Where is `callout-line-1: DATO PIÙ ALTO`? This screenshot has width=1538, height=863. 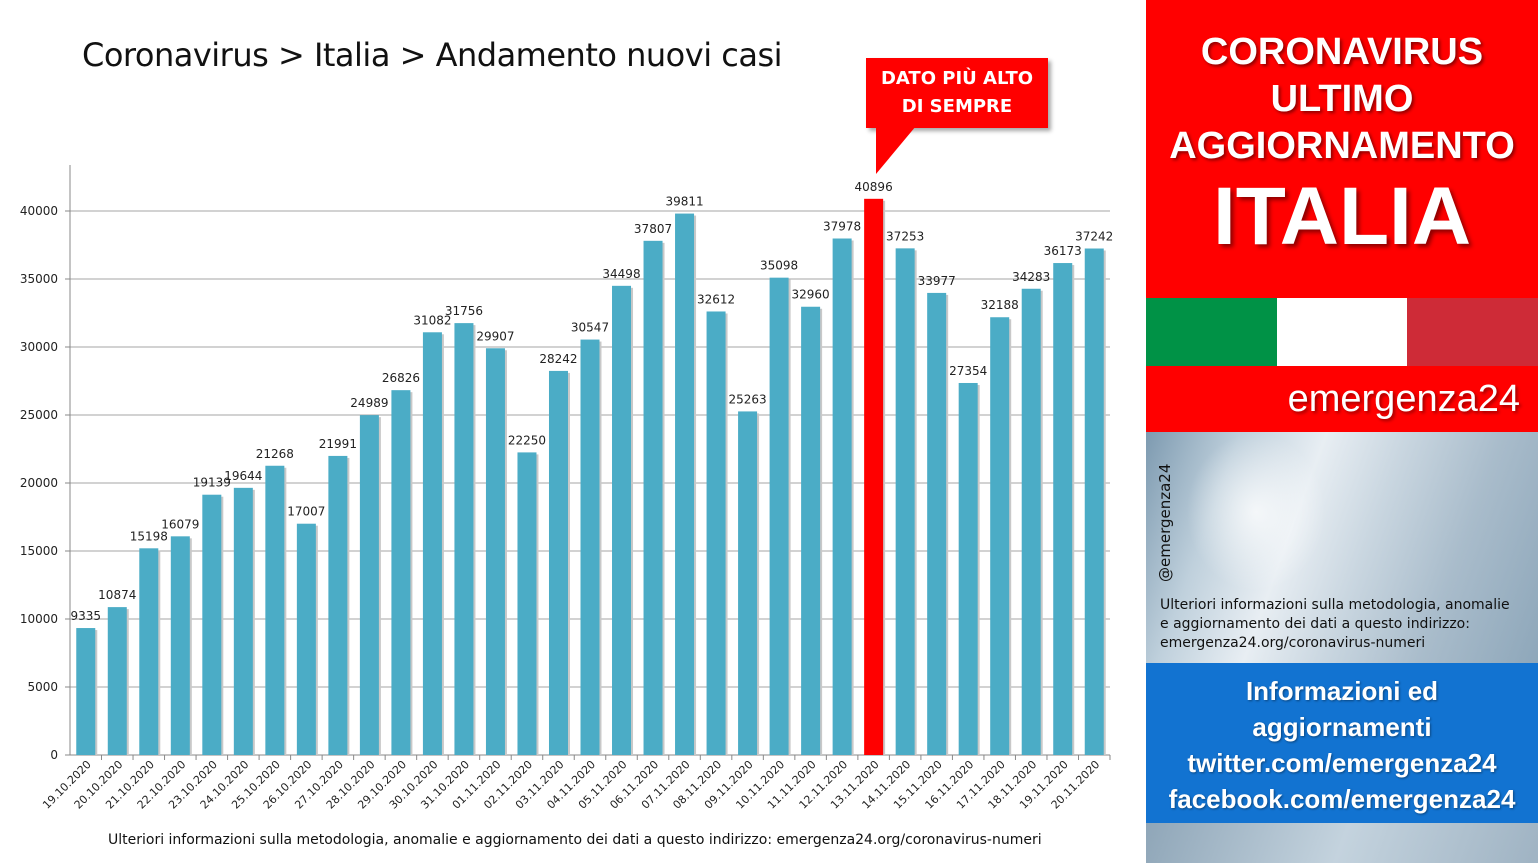 callout-line-1: DATO PIÙ ALTO is located at coordinates (957, 78).